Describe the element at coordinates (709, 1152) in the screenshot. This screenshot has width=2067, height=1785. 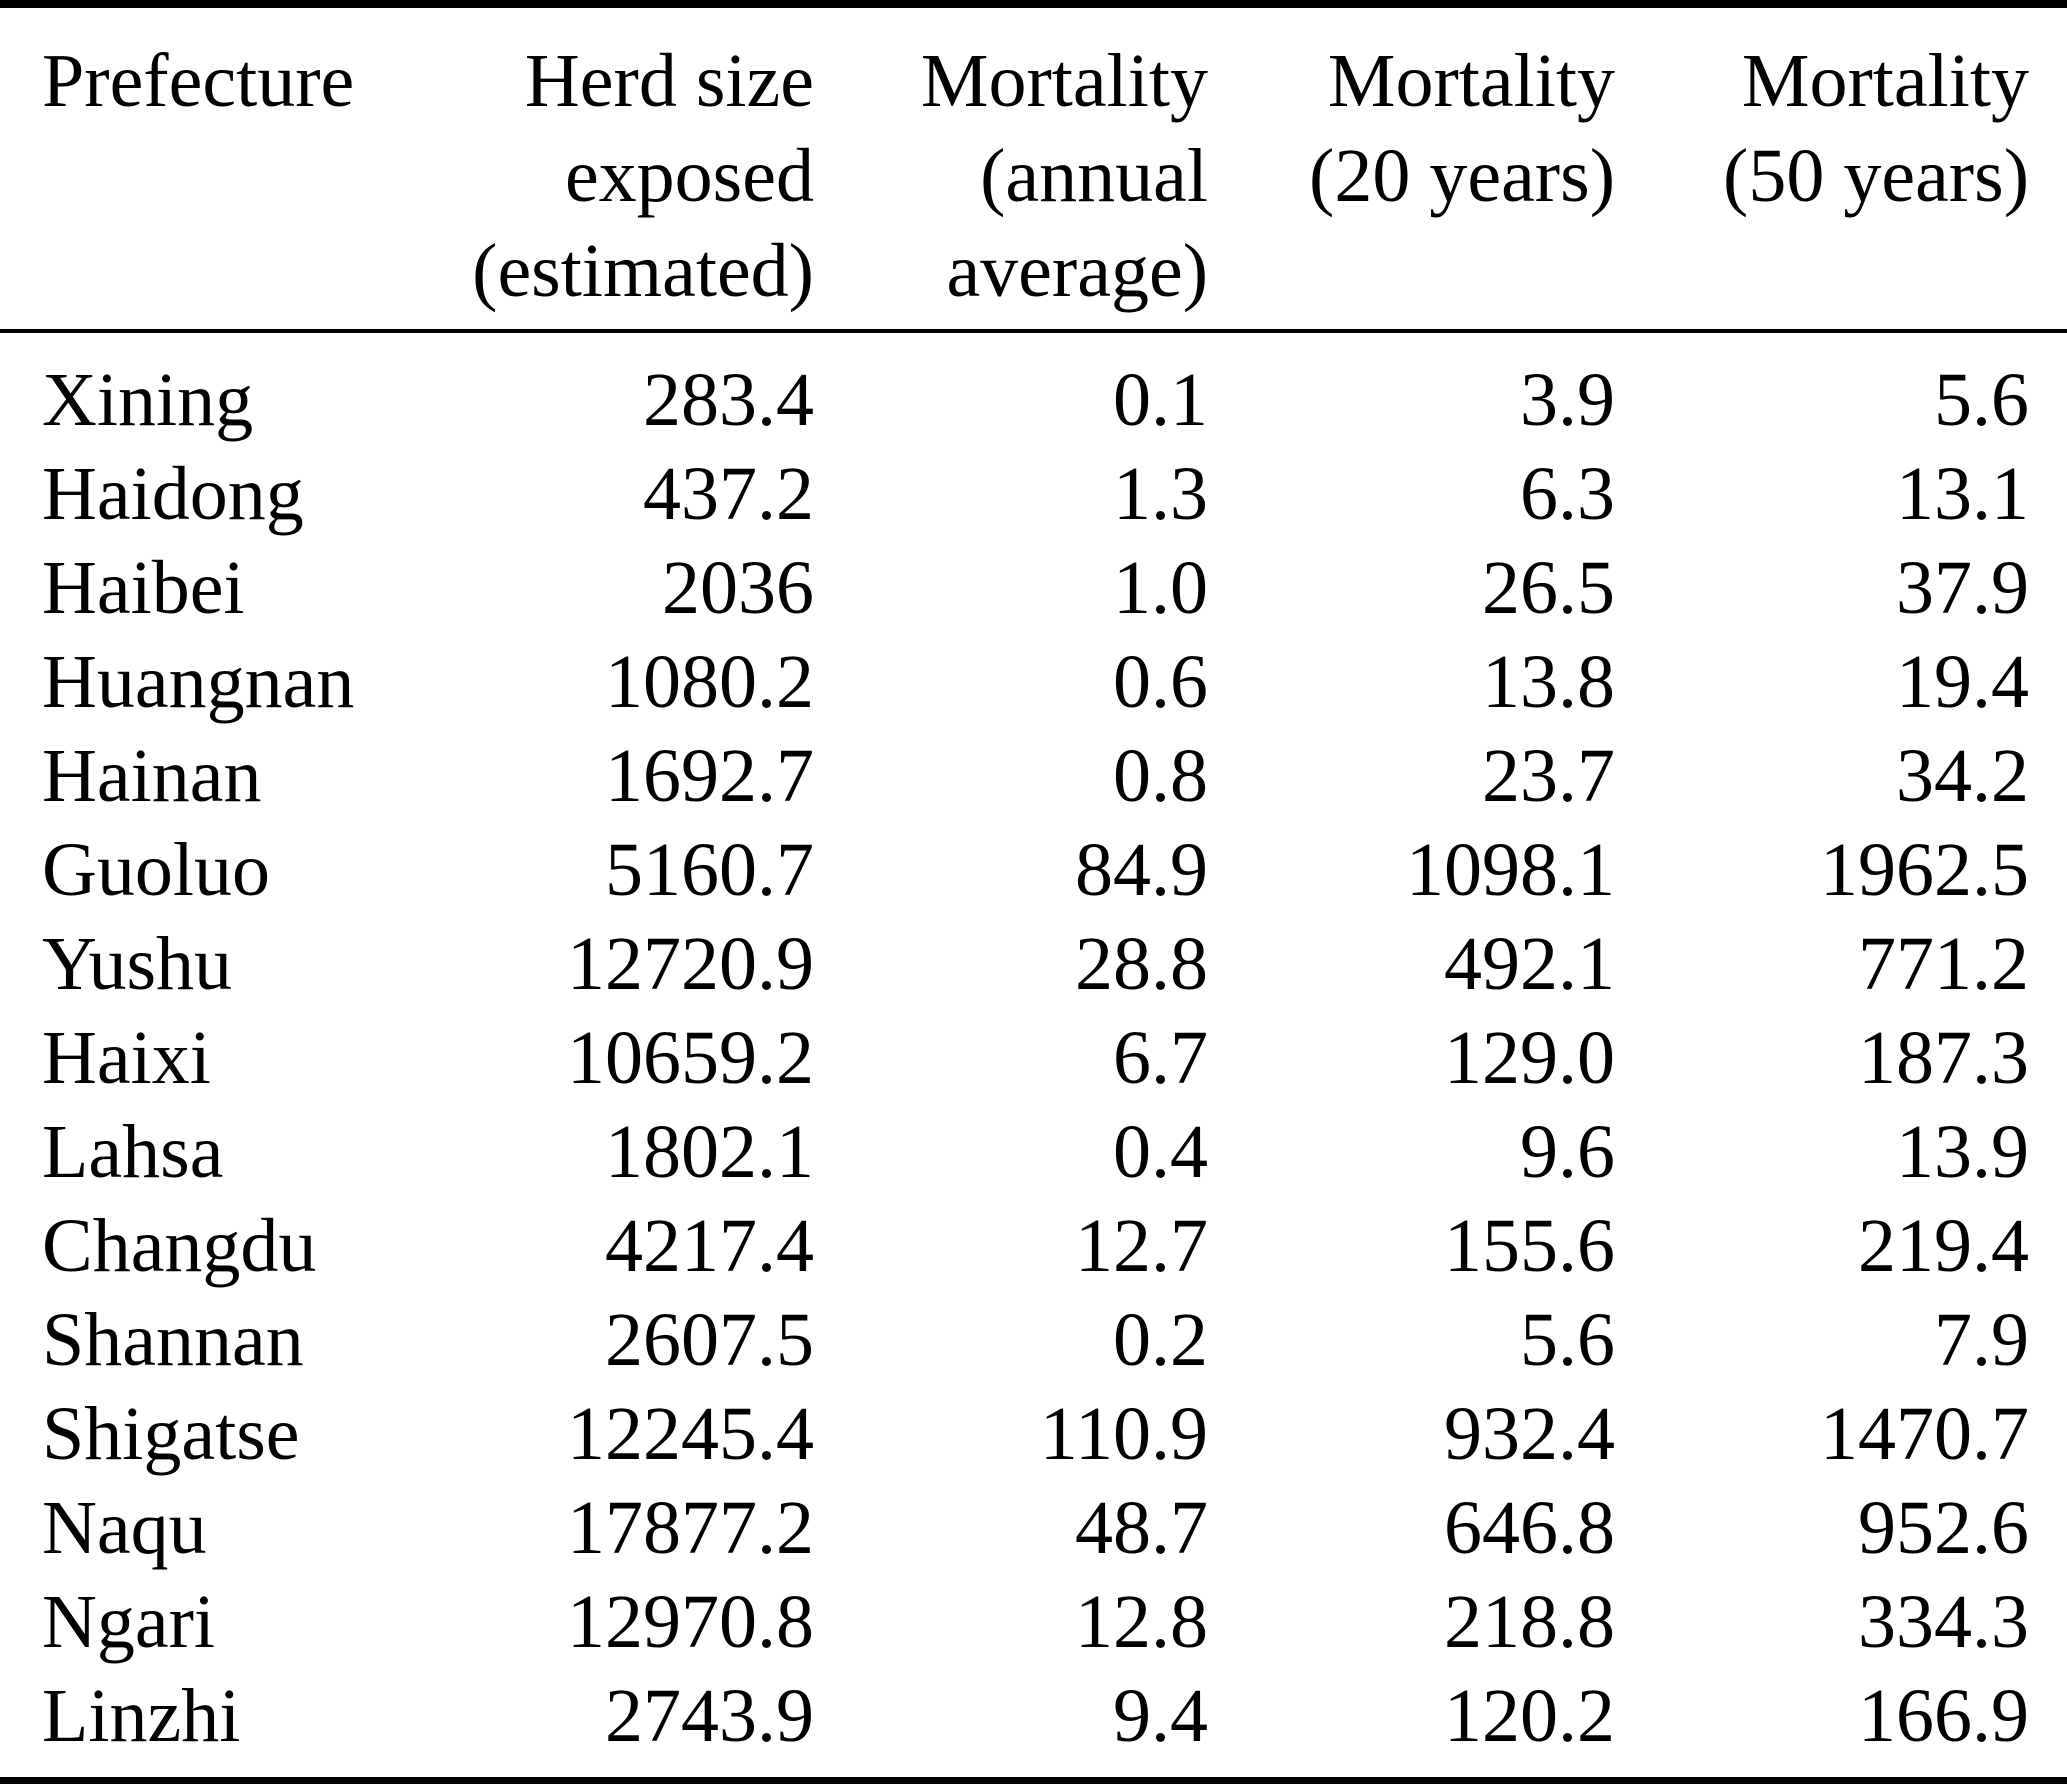
I see `cell-herd-size: 1802.1` at that location.